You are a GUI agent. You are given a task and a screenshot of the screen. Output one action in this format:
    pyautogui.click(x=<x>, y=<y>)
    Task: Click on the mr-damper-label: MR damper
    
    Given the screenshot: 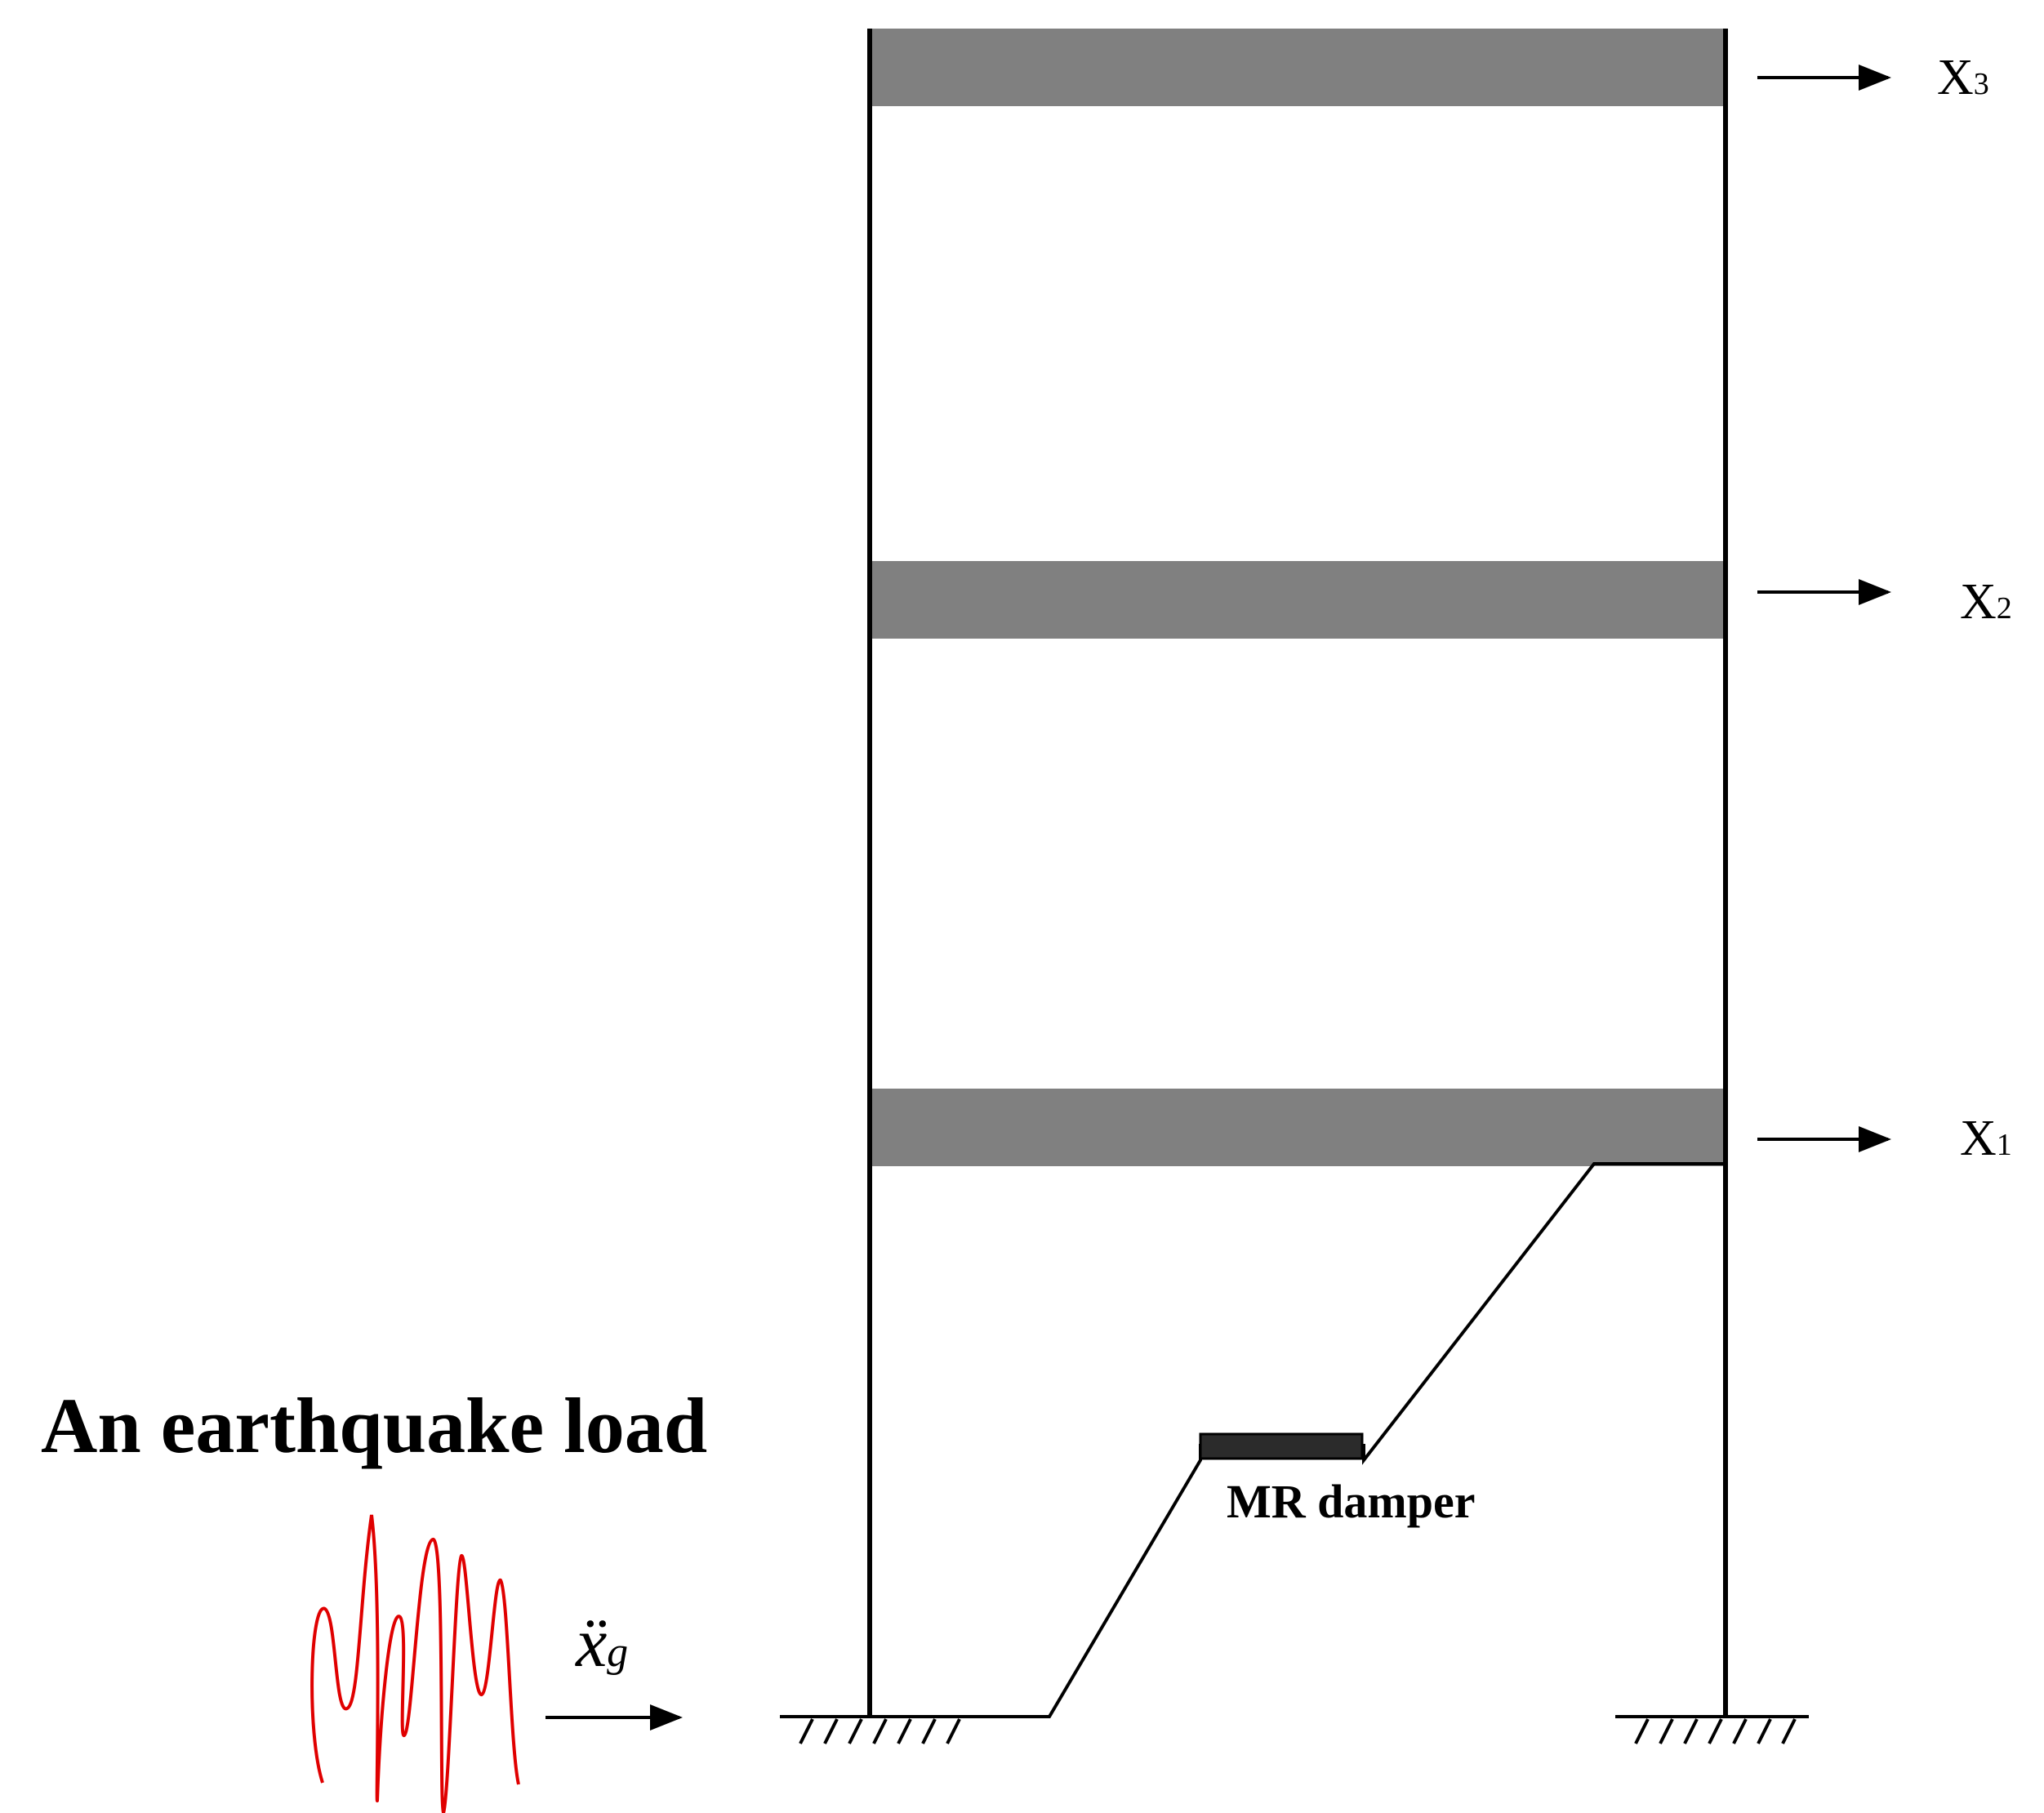 What is the action you would take?
    pyautogui.click(x=1351, y=1501)
    